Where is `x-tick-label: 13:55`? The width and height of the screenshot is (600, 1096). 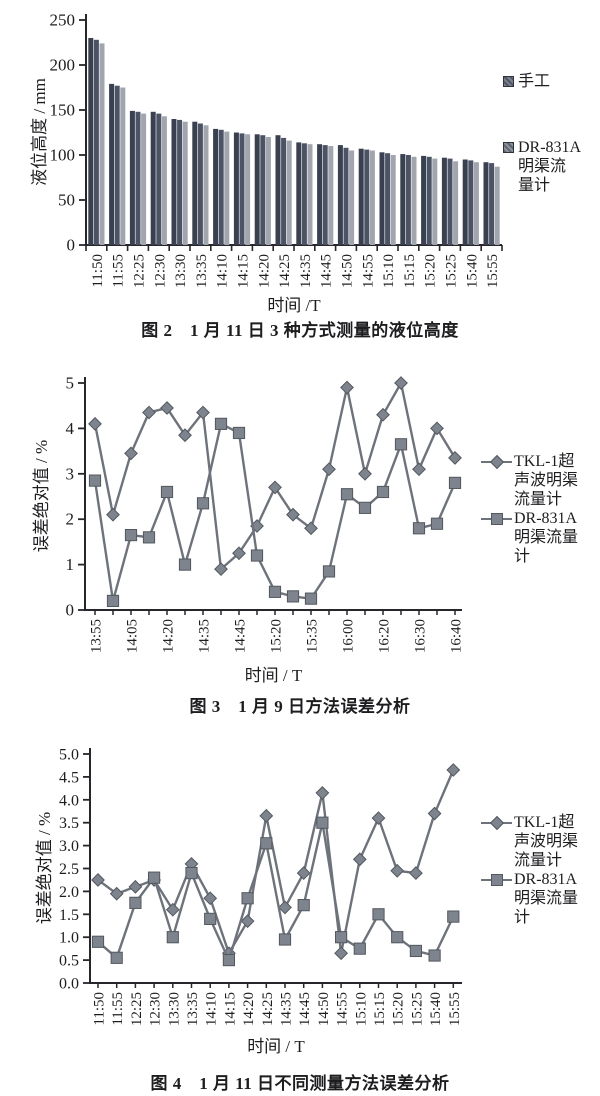
x-tick-label: 13:55 is located at coordinates (97, 636).